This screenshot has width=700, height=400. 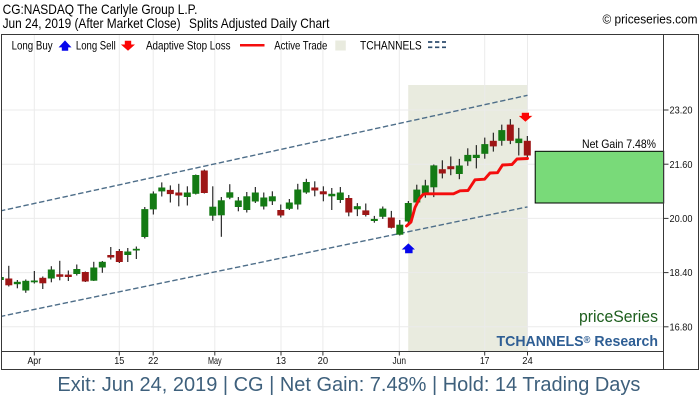 What do you see at coordinates (259, 23) in the screenshot?
I see `svg-text: Splits Adjusted Daily Chart` at bounding box center [259, 23].